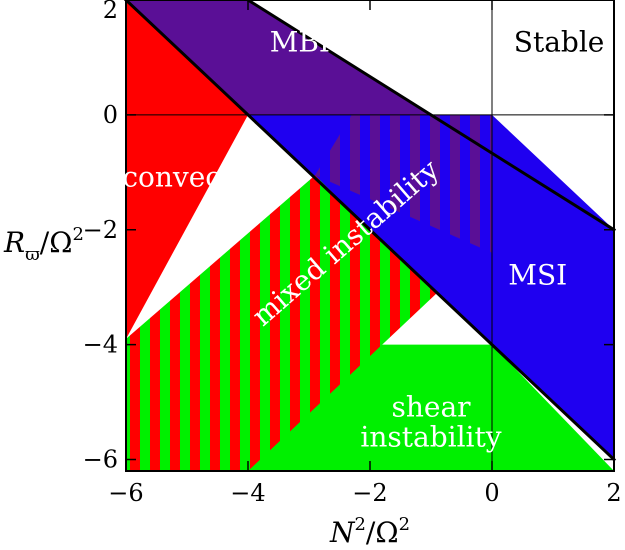 Image resolution: width=625 pixels, height=550 pixels. What do you see at coordinates (537, 274) in the screenshot?
I see `region-label-msi: MSI` at bounding box center [537, 274].